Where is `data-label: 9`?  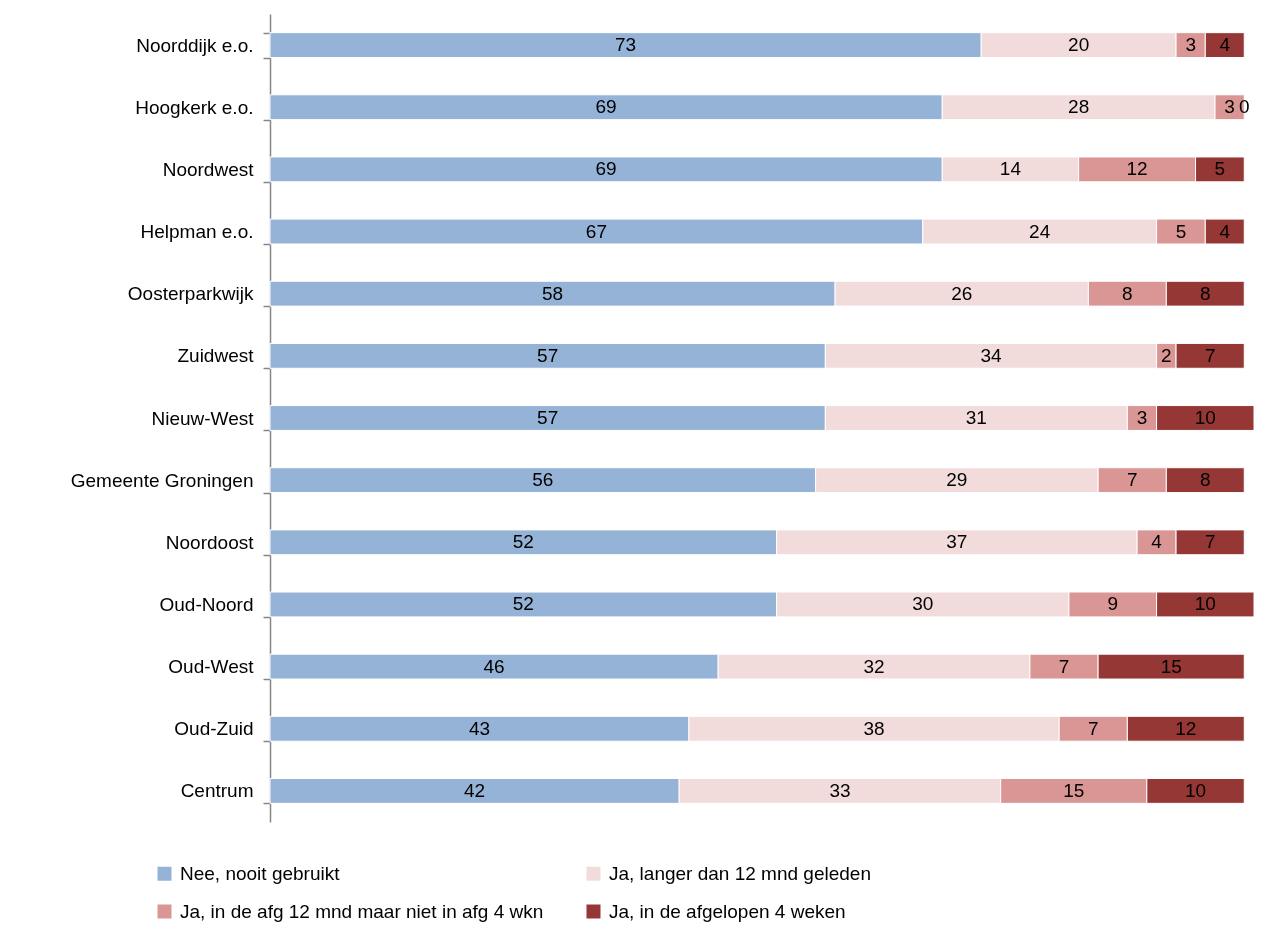
data-label: 9 is located at coordinates (1113, 604).